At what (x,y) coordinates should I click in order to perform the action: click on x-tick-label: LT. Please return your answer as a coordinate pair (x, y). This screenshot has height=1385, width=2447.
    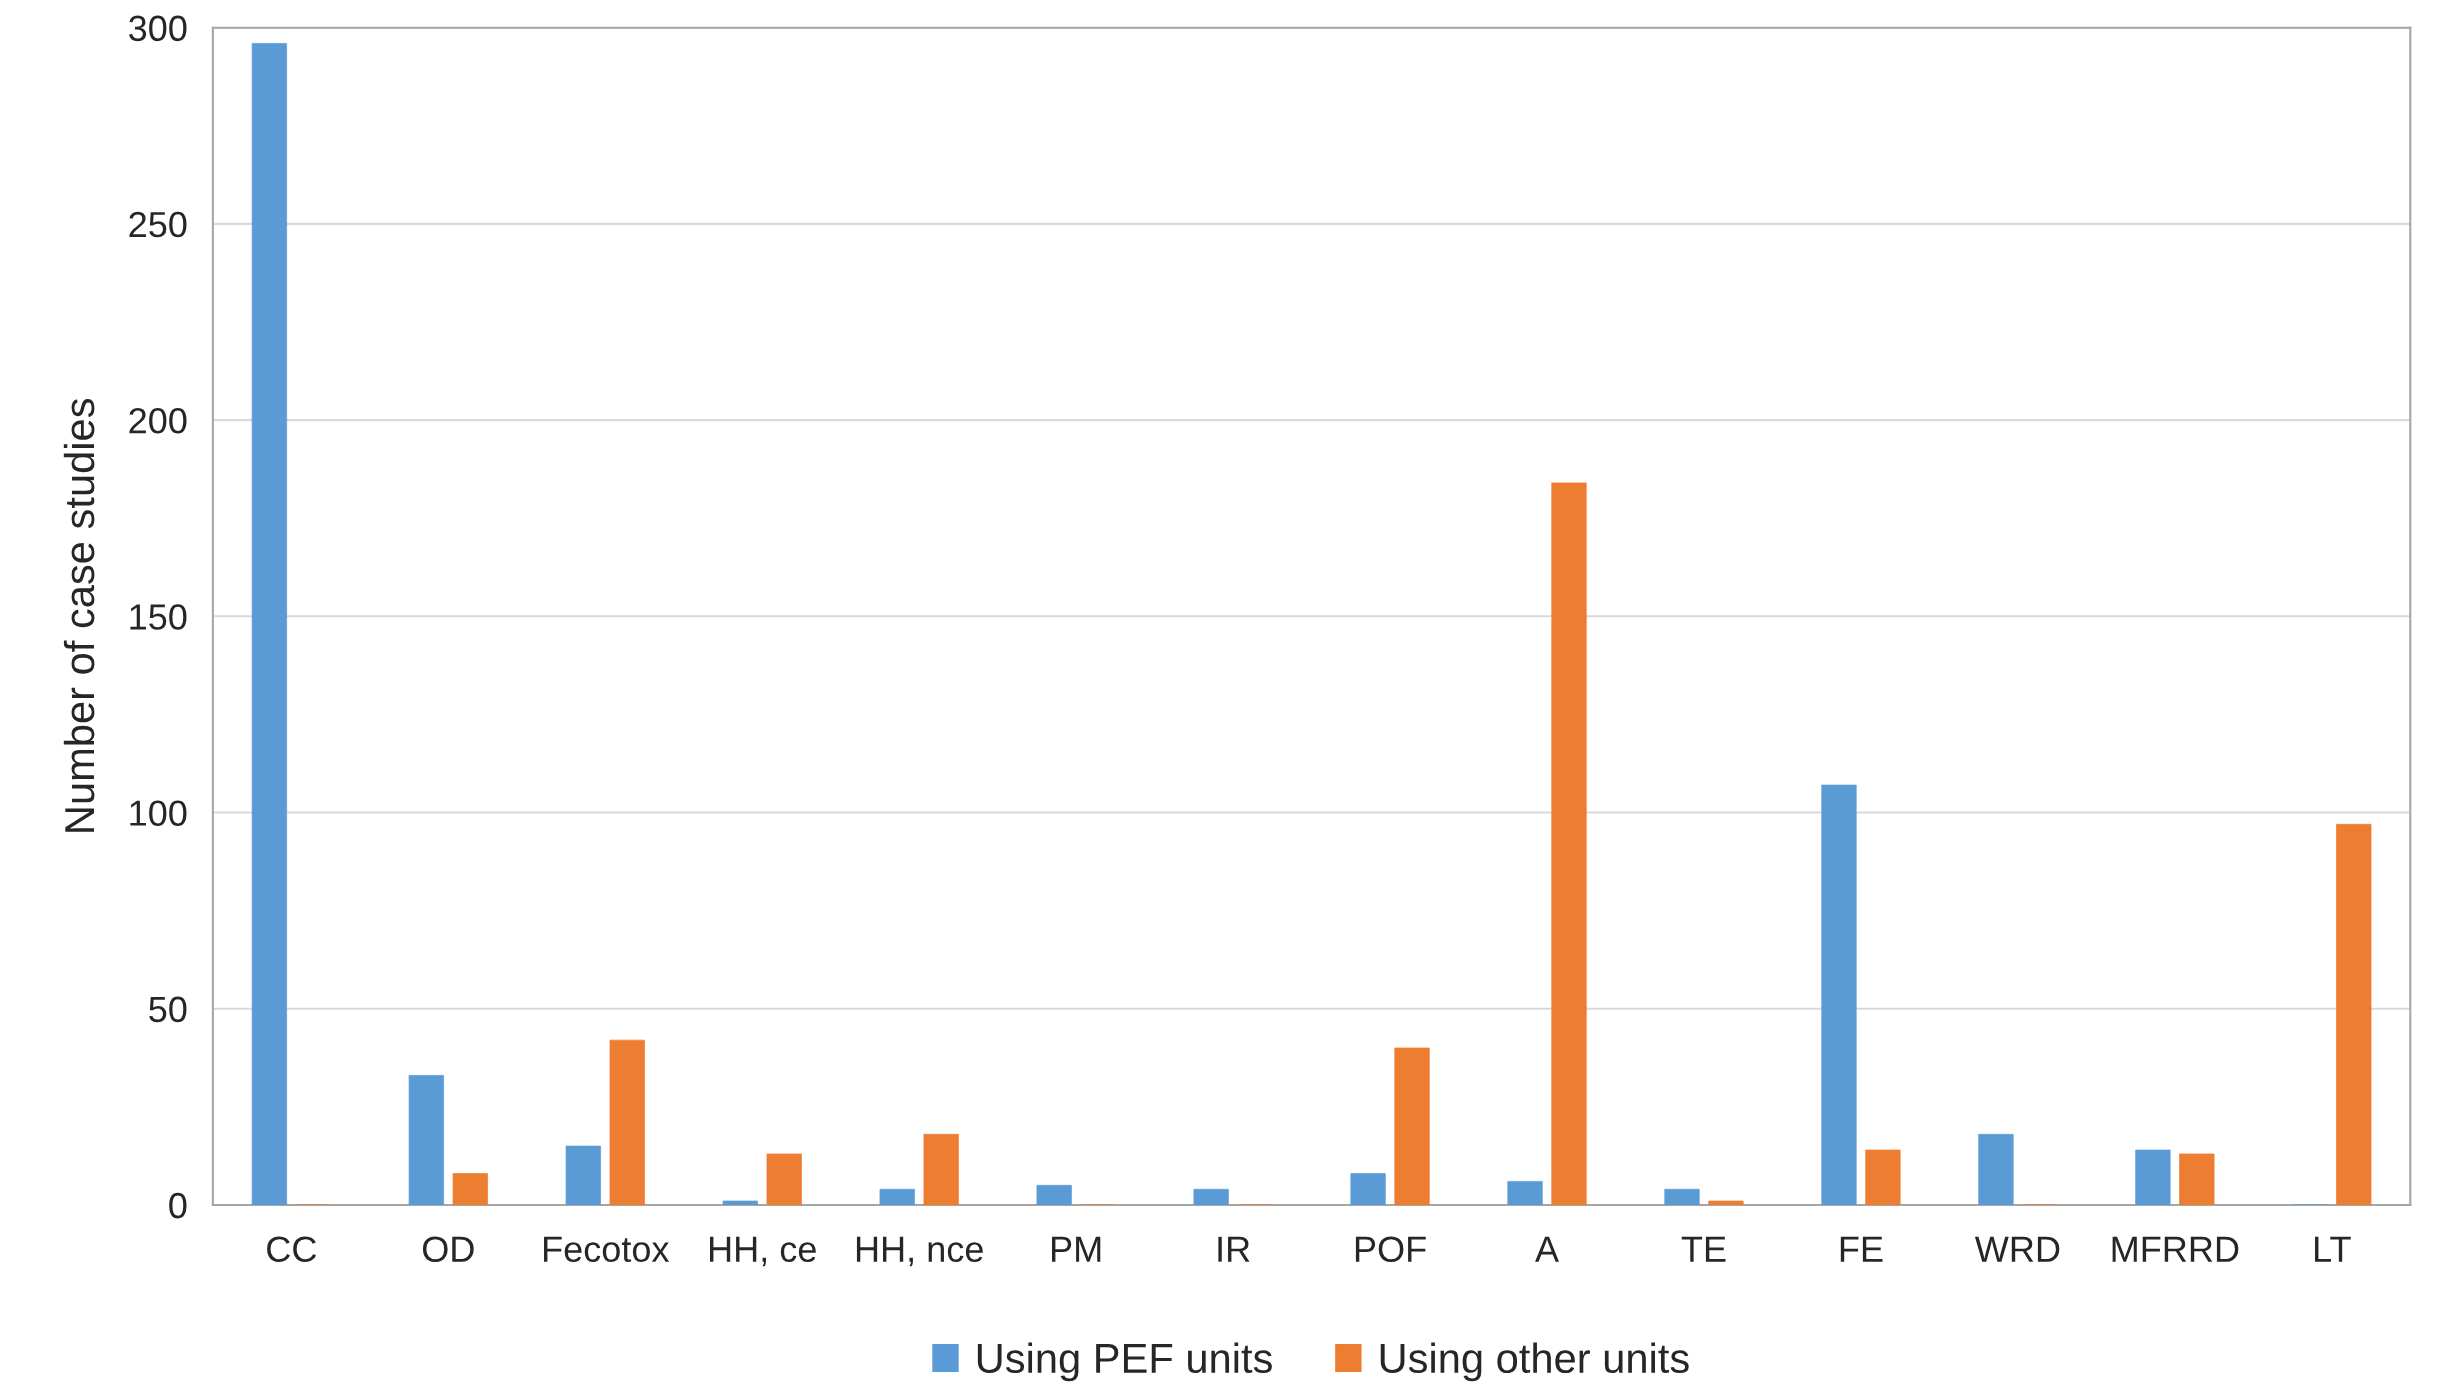
    Looking at the image, I should click on (2333, 1249).